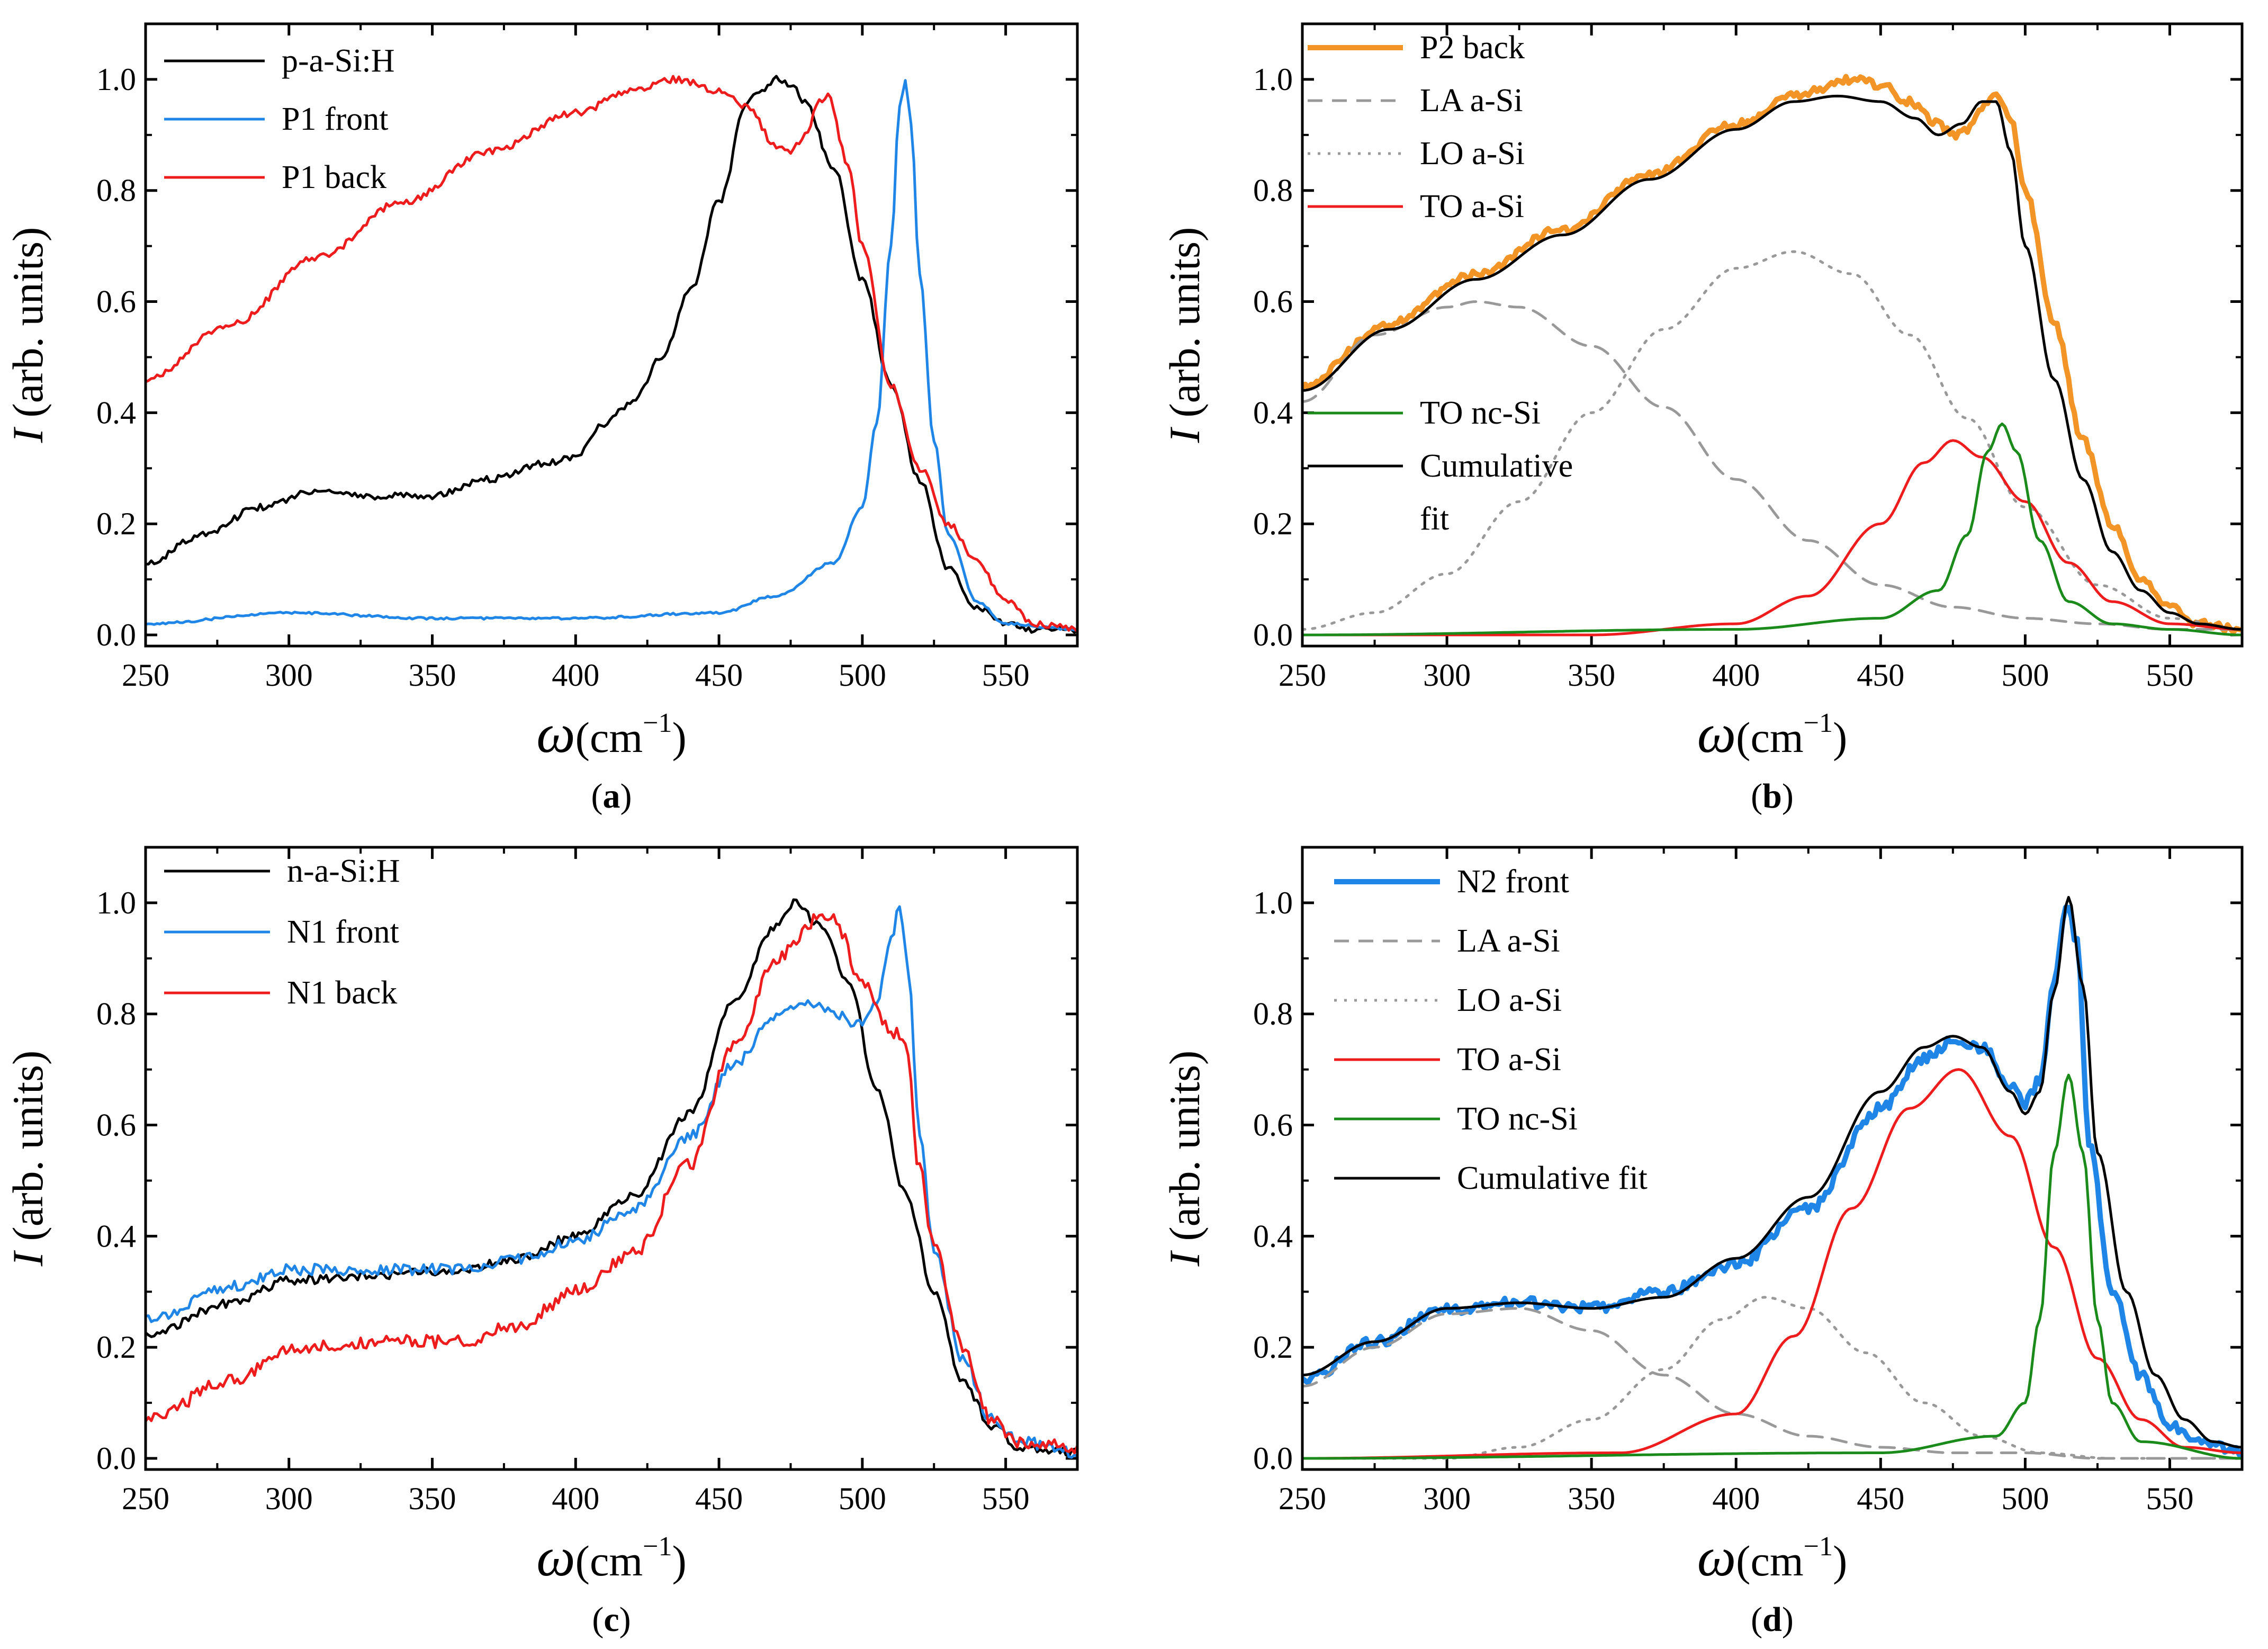 This screenshot has height=1649, width=2268. I want to click on legend-label: P1 back, so click(334, 177).